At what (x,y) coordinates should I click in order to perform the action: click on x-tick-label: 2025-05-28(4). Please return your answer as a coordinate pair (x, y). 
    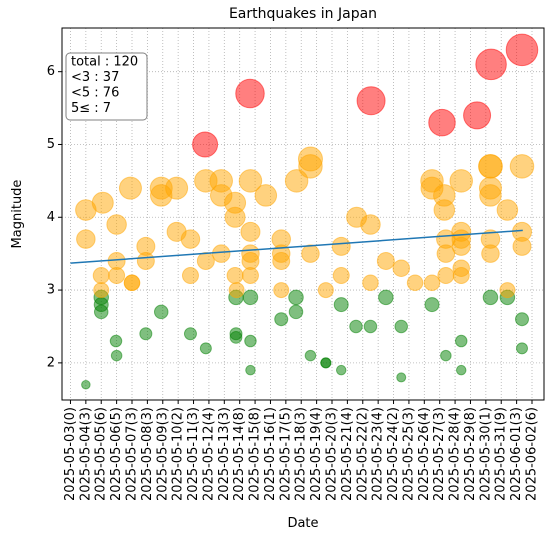
    Looking at the image, I should click on (455, 454).